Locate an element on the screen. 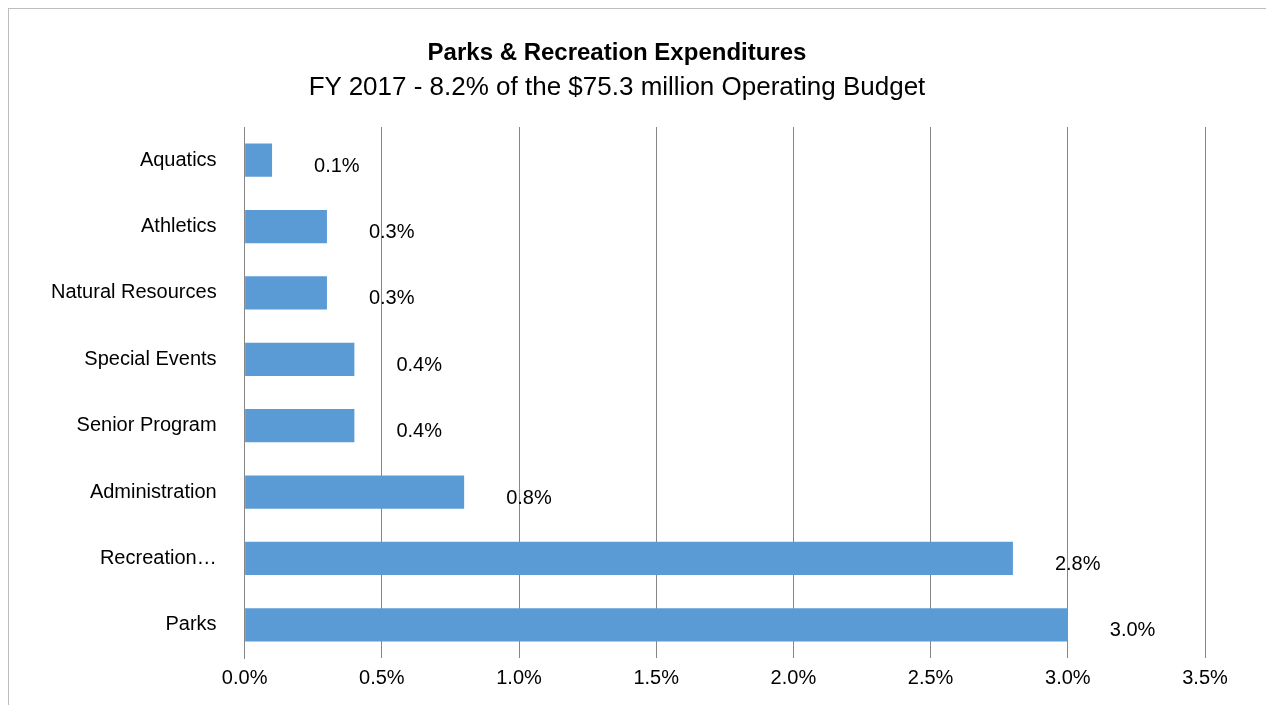 The width and height of the screenshot is (1266, 705). x-tick-label: 0.5% is located at coordinates (382, 676).